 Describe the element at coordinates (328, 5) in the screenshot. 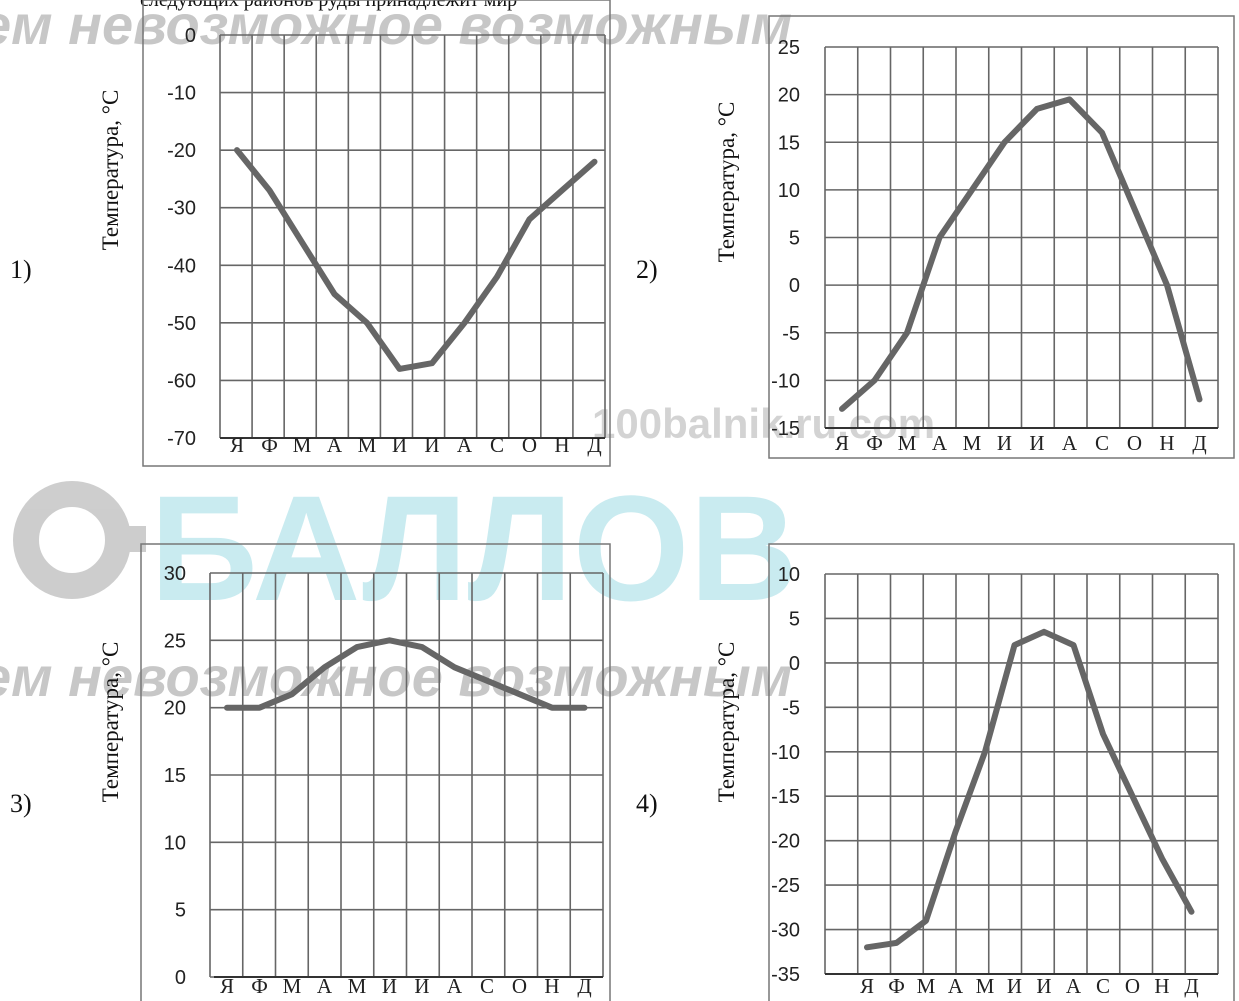

I see `top-cropped-text: следующих районов руды принадлежит мир` at that location.